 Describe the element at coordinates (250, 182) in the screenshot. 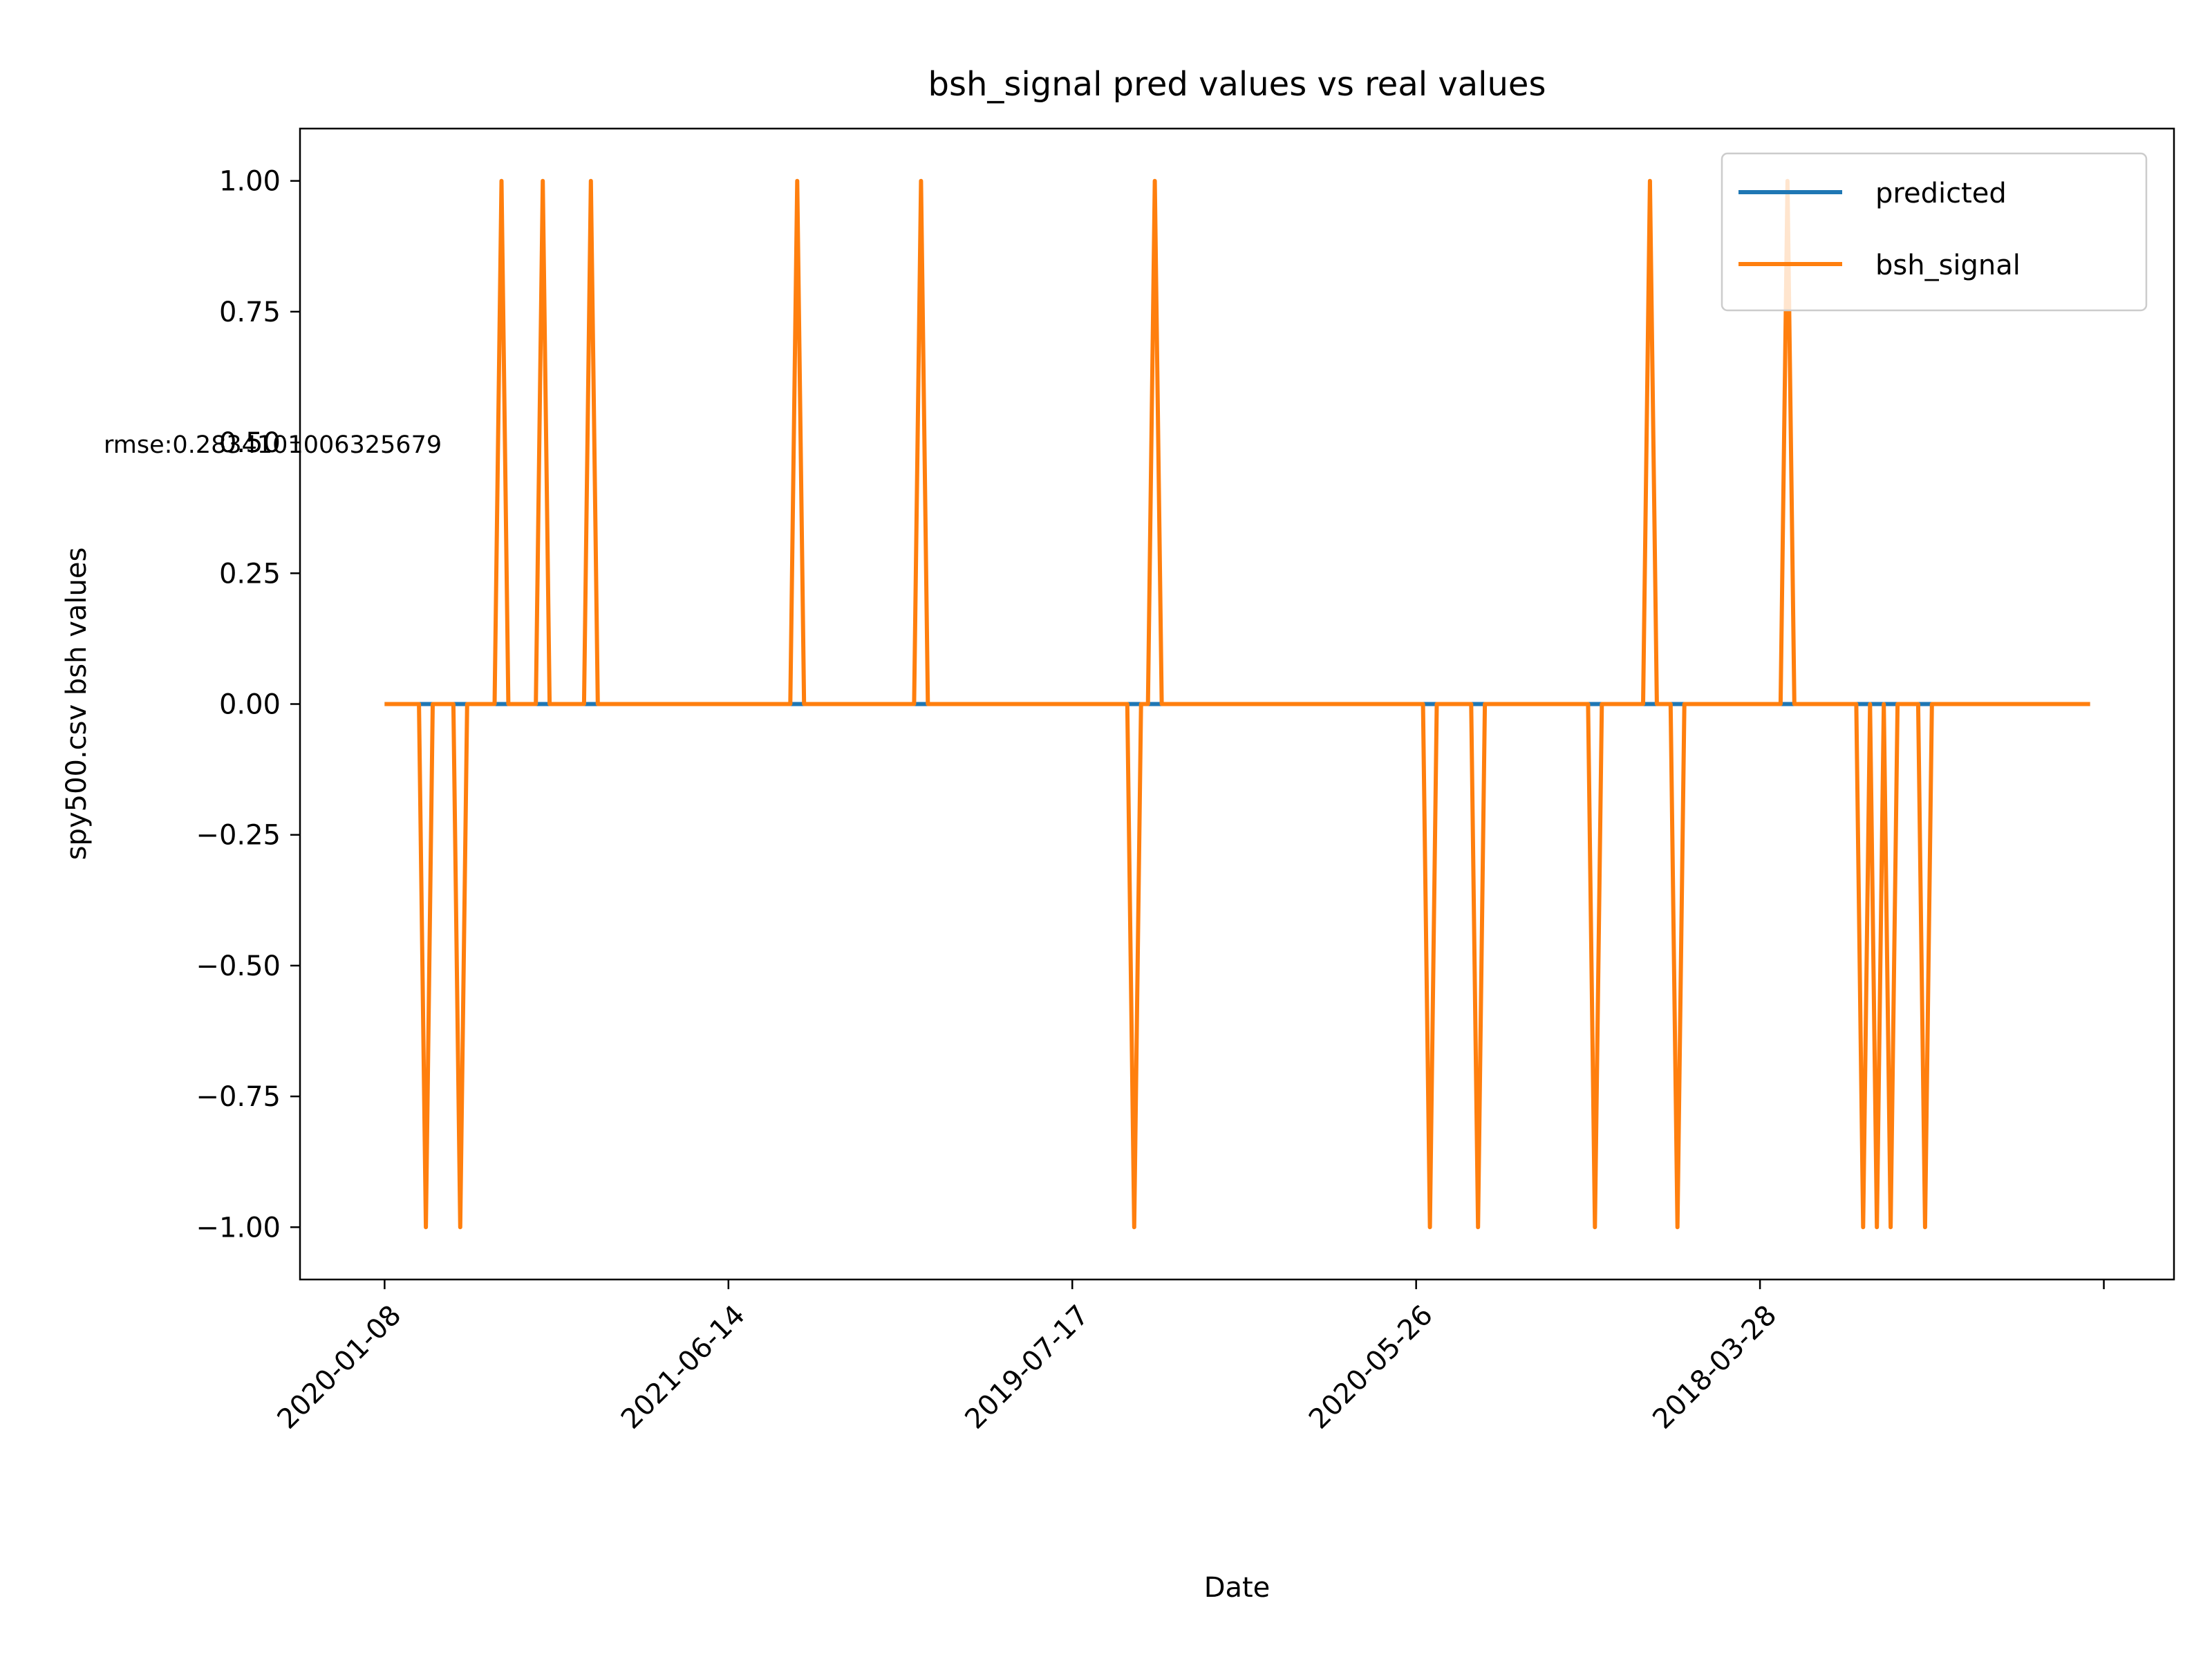

I see `y-tick-label: 1.00` at that location.